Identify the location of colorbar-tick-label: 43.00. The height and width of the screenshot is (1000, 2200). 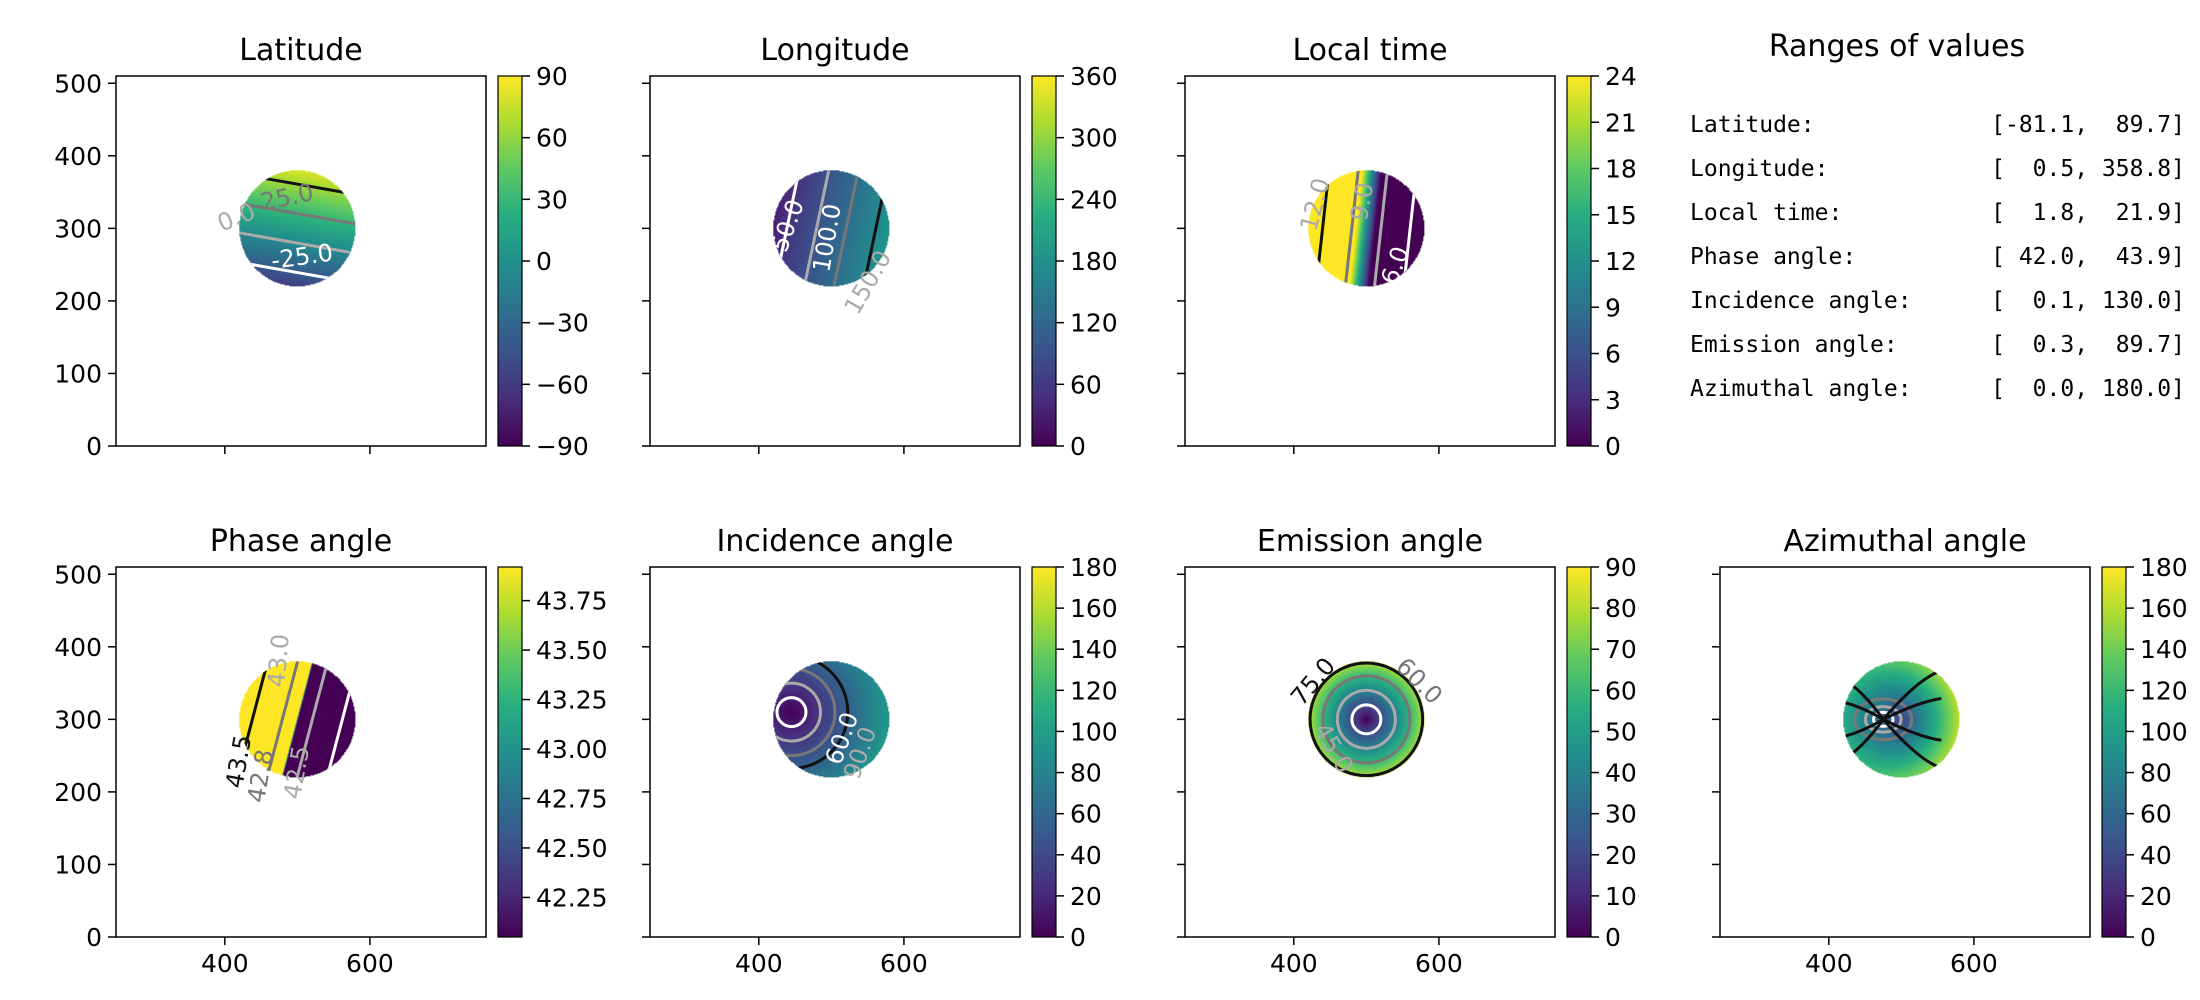
(572, 749).